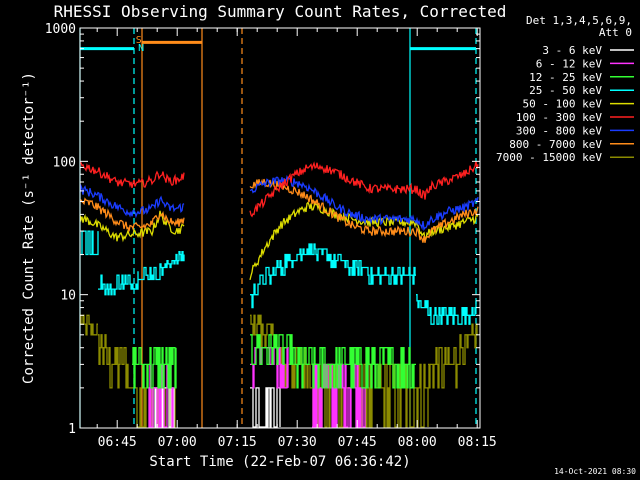 Image resolution: width=640 pixels, height=480 pixels. What do you see at coordinates (559, 130) in the screenshot?
I see `legend-label-6: 300 - 800 keV` at bounding box center [559, 130].